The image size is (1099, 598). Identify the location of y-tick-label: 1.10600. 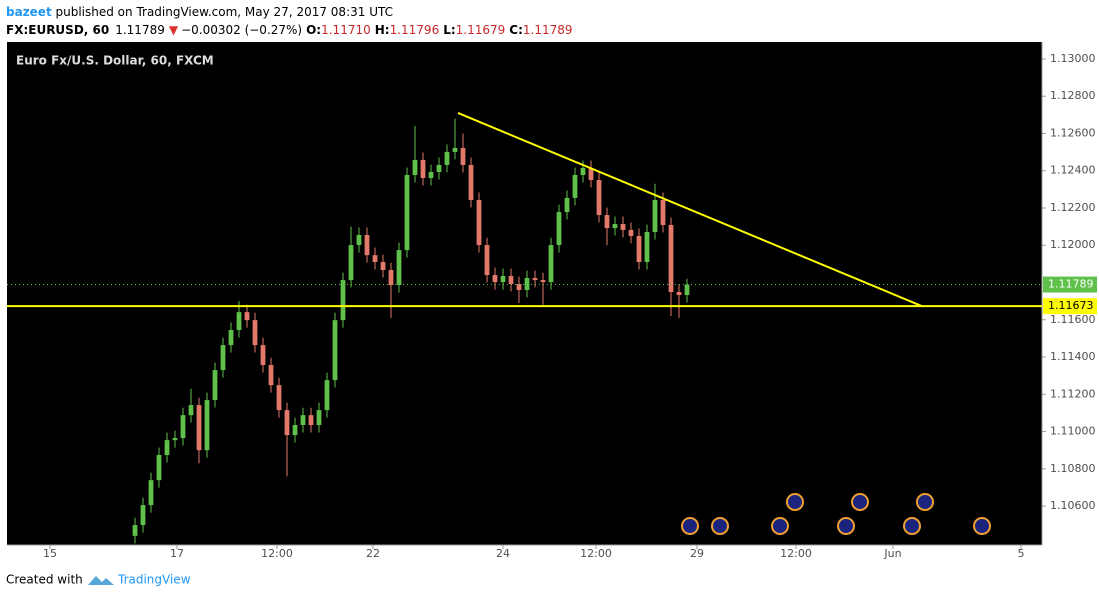
(1073, 505).